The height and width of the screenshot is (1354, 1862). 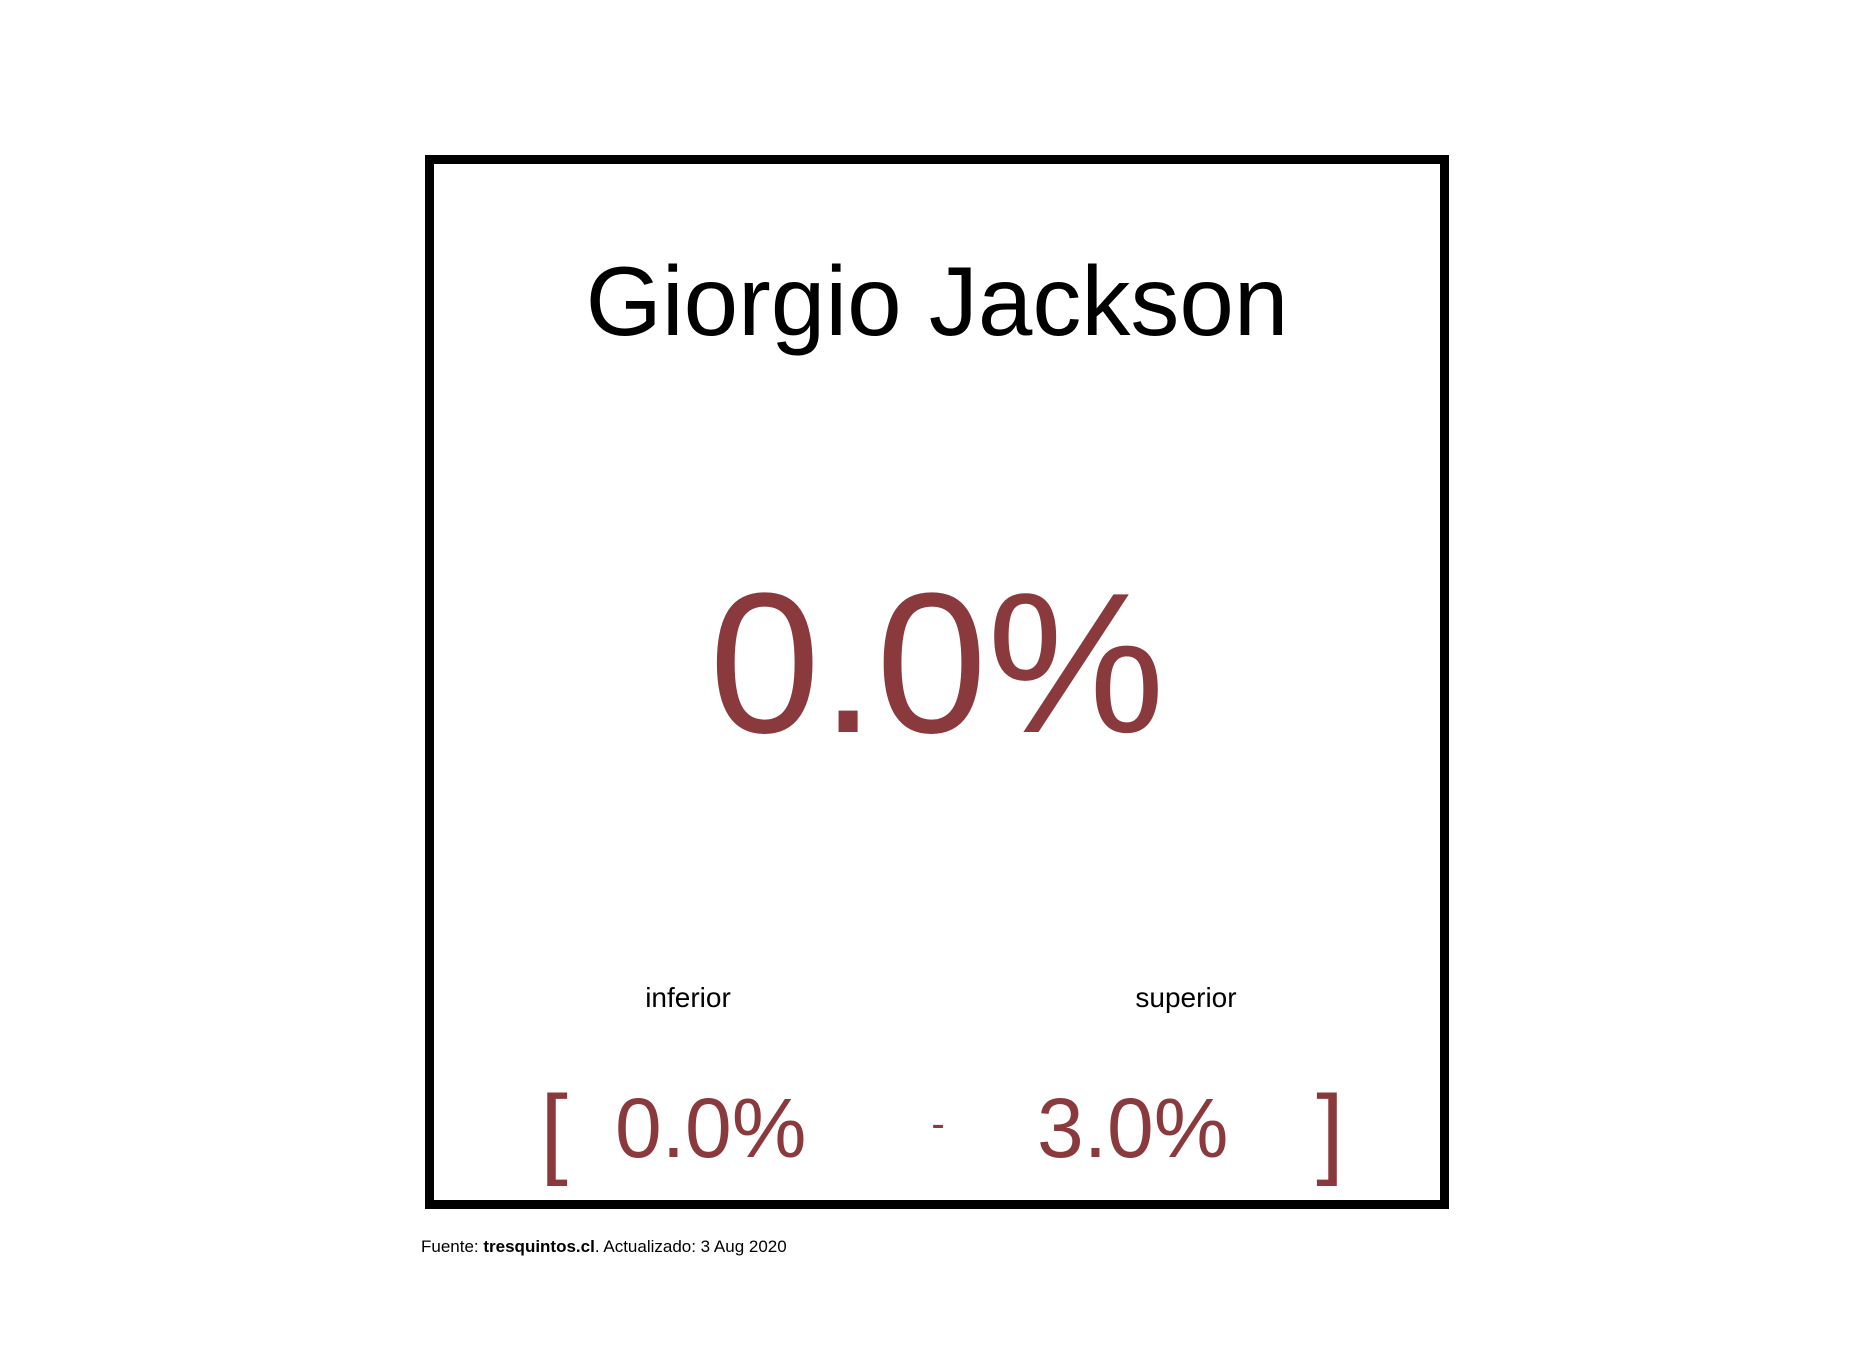 What do you see at coordinates (452, 1246) in the screenshot?
I see `source-prefix: Fuente:` at bounding box center [452, 1246].